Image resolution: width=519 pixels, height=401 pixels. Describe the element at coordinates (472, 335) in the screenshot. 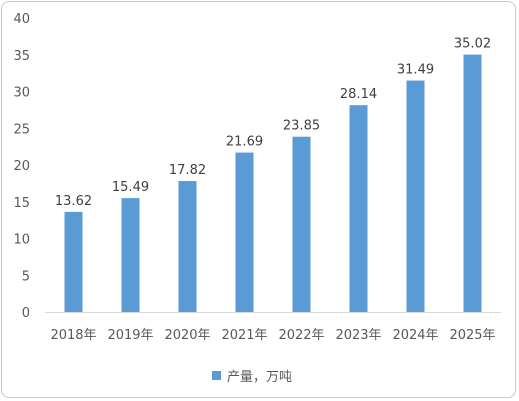

I see `x-tick-label: 2025年` at that location.